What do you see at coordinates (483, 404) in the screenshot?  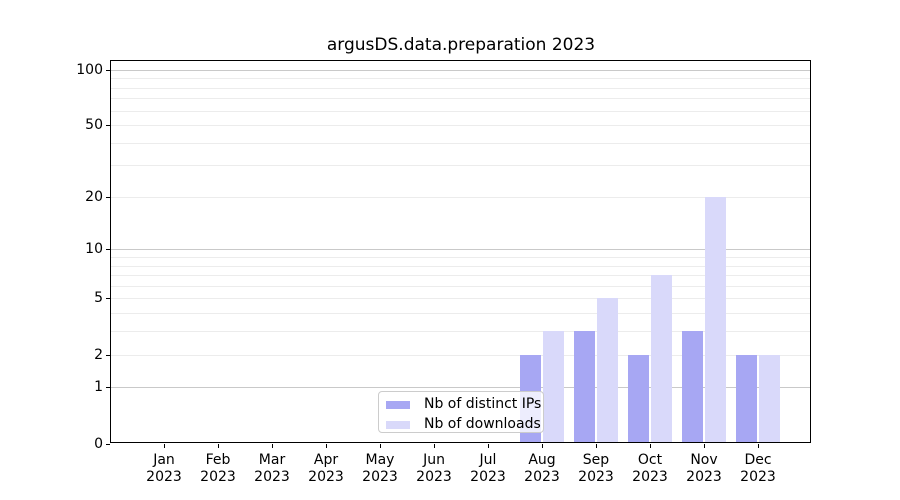 I see `legend-label-distinct-ips: Nb of distinct IPs` at bounding box center [483, 404].